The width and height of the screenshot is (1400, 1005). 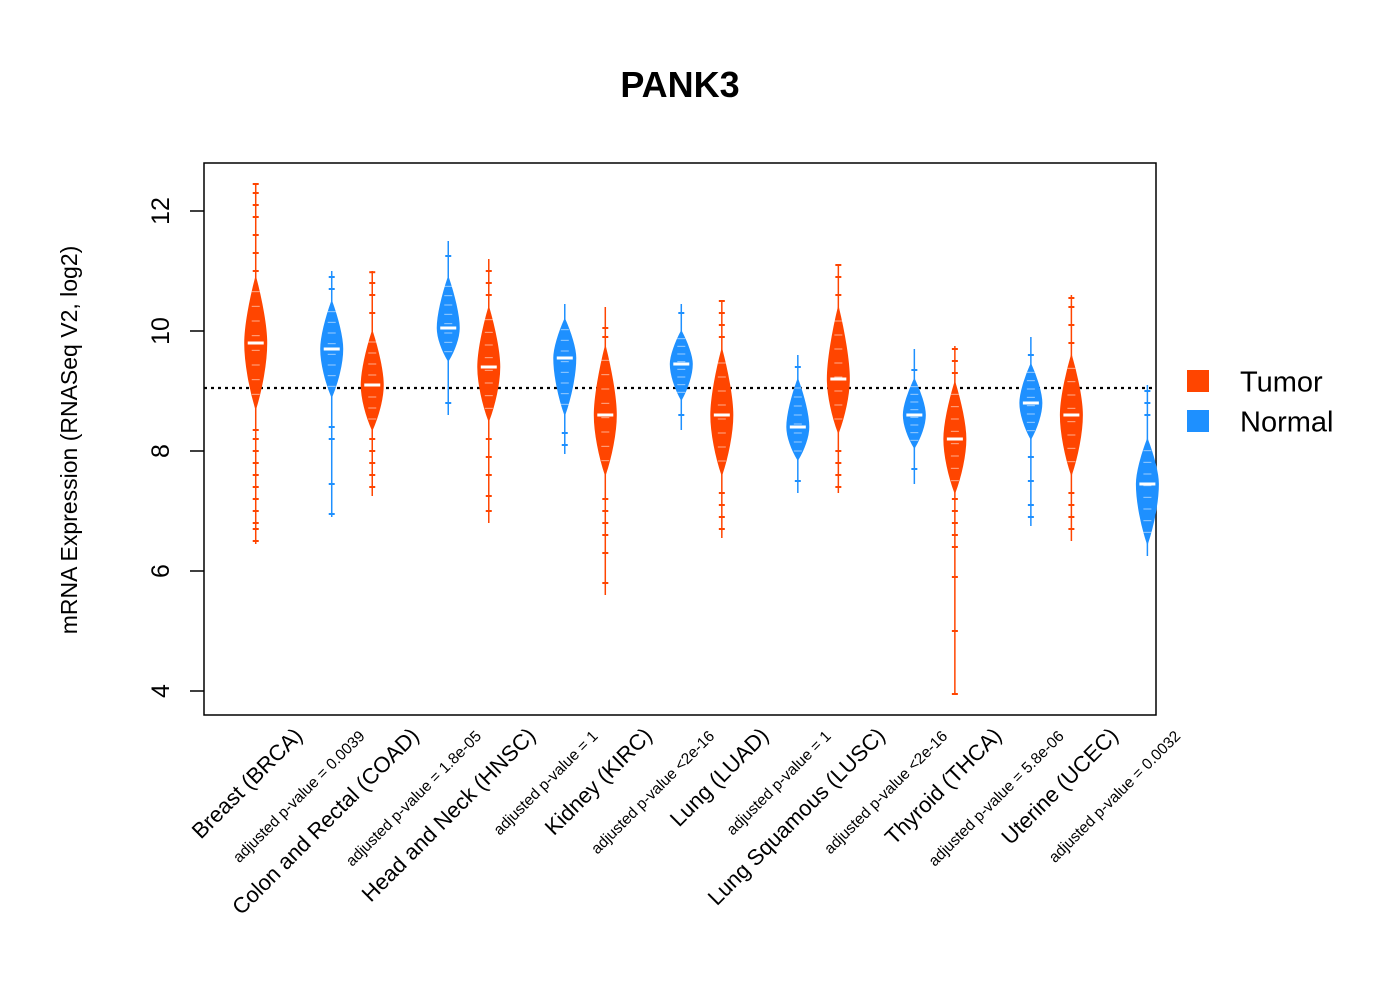 I want to click on y-tick-label: 12, so click(x=161, y=211).